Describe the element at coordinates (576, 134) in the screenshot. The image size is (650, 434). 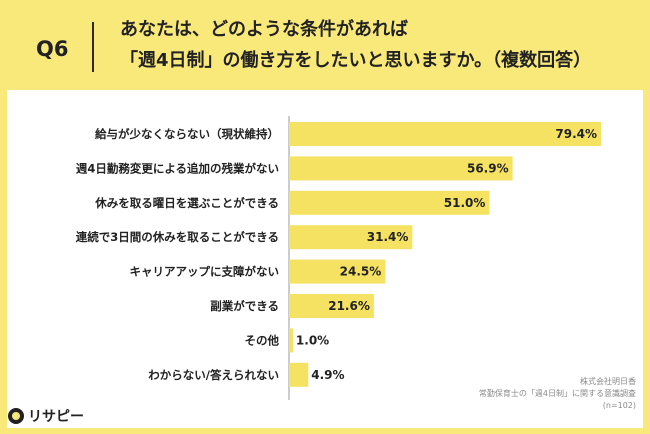
I see `value-label: 79.4%` at that location.